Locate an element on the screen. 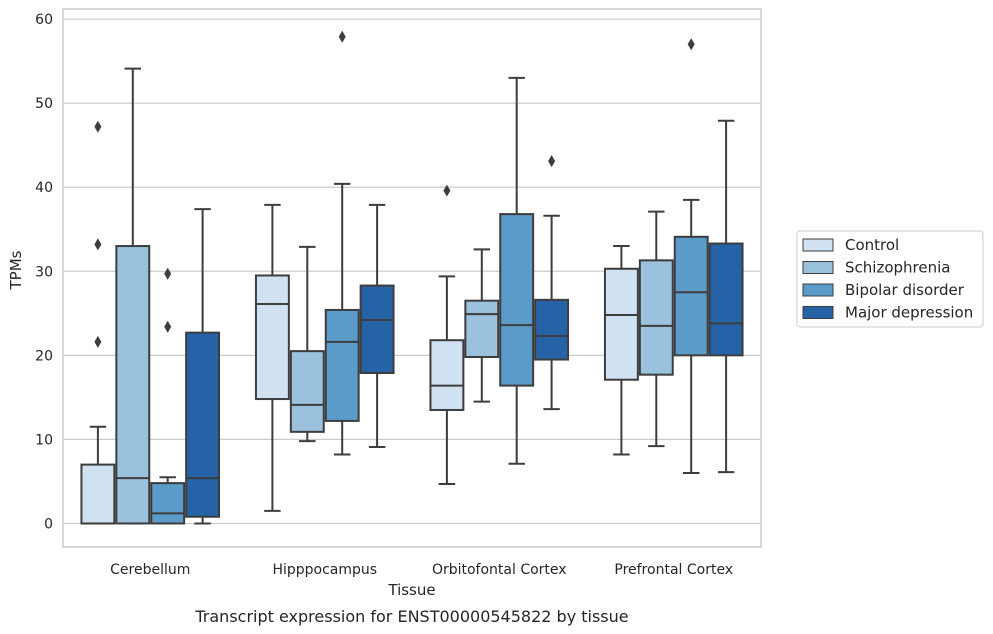 The height and width of the screenshot is (634, 993). y-axis-title: TPMs is located at coordinates (16, 270).